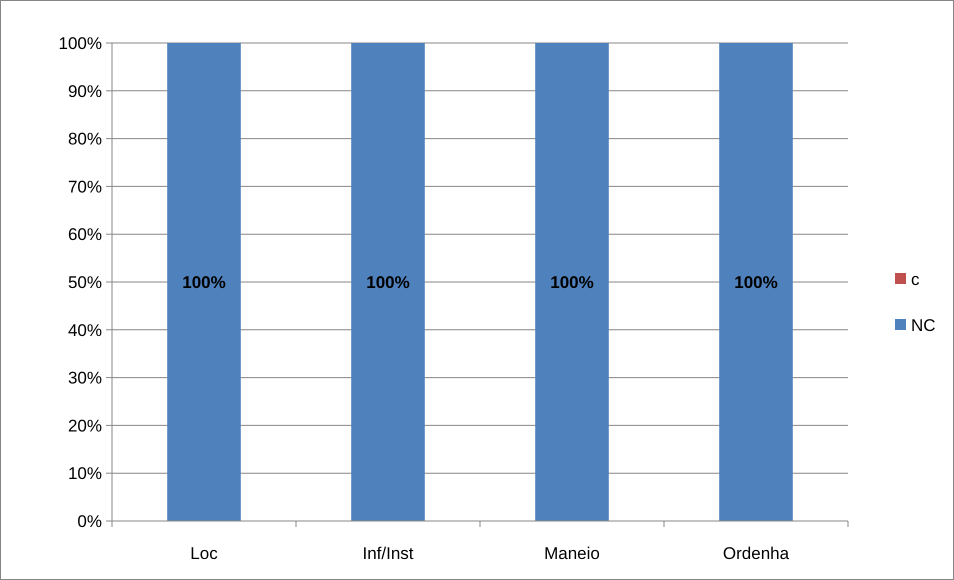  I want to click on y-tick-label: 70%, so click(85, 186).